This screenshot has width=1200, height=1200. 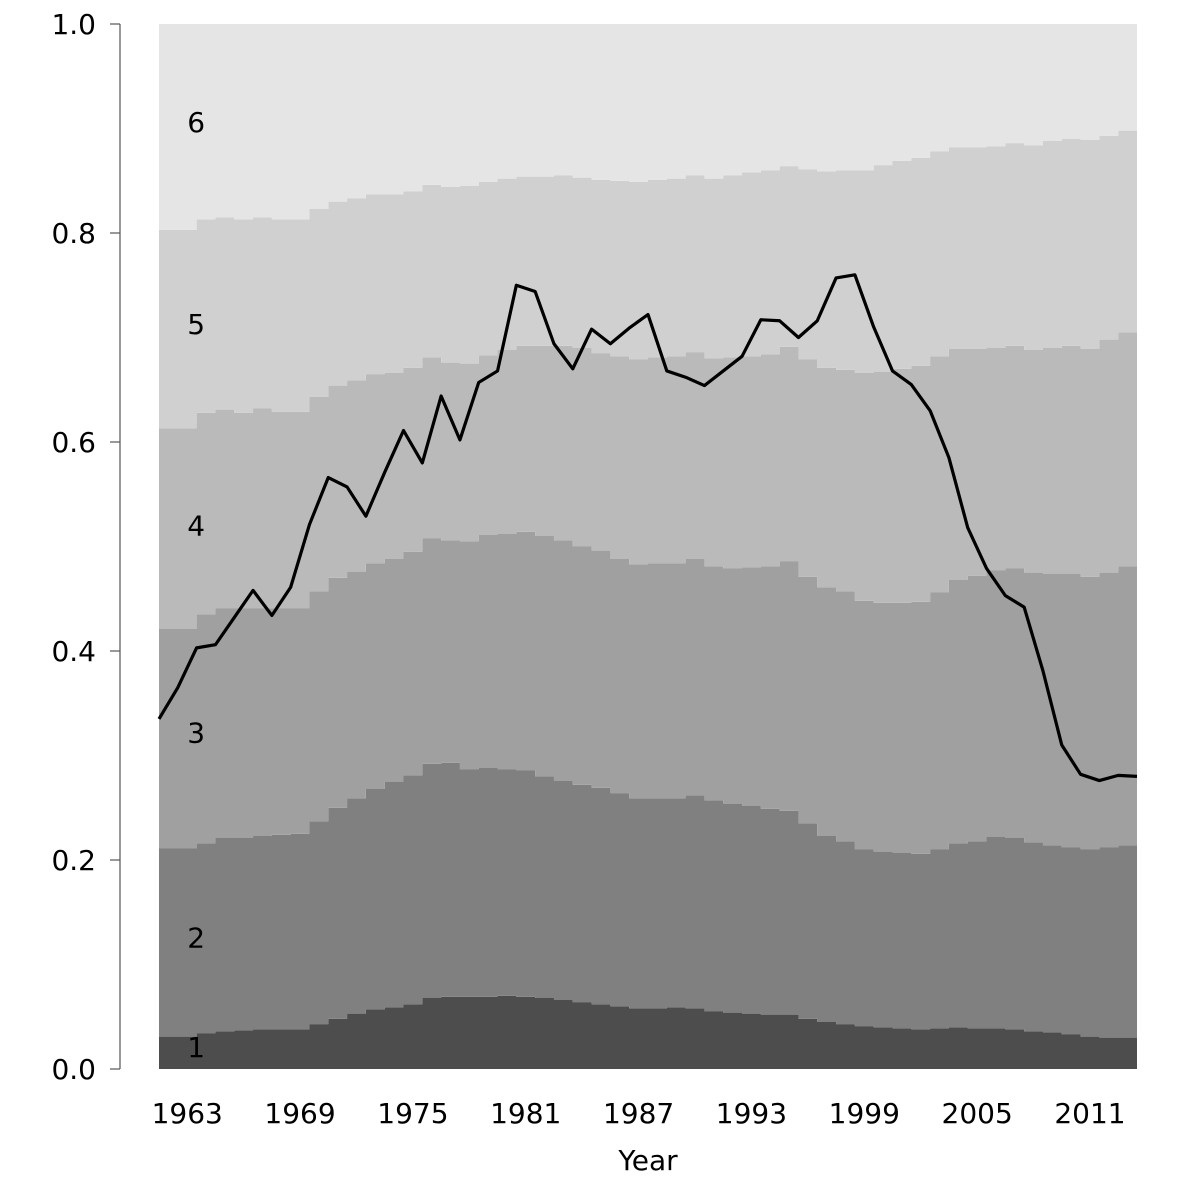 What do you see at coordinates (73, 24) in the screenshot?
I see `y-tick-label: 1.0` at bounding box center [73, 24].